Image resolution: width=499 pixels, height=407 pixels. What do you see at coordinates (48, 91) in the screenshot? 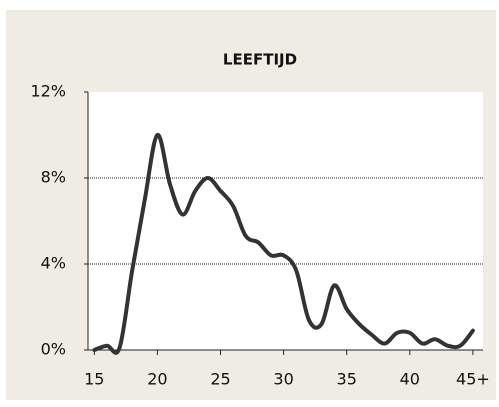
I see `y-tick-label: 12%` at bounding box center [48, 91].